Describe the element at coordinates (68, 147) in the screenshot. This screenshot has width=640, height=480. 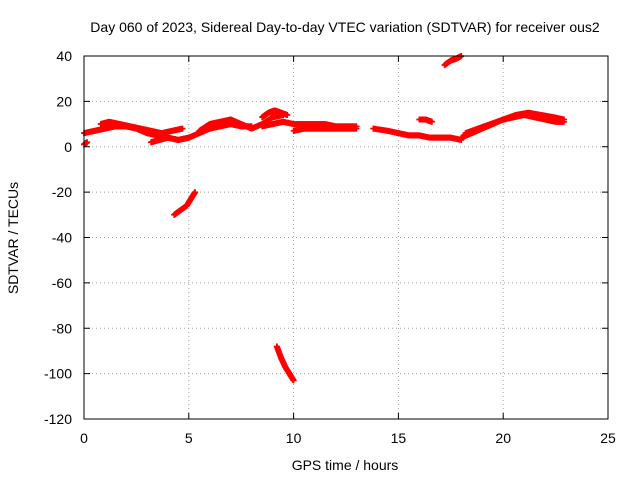
I see `y-tick-label: 0` at that location.